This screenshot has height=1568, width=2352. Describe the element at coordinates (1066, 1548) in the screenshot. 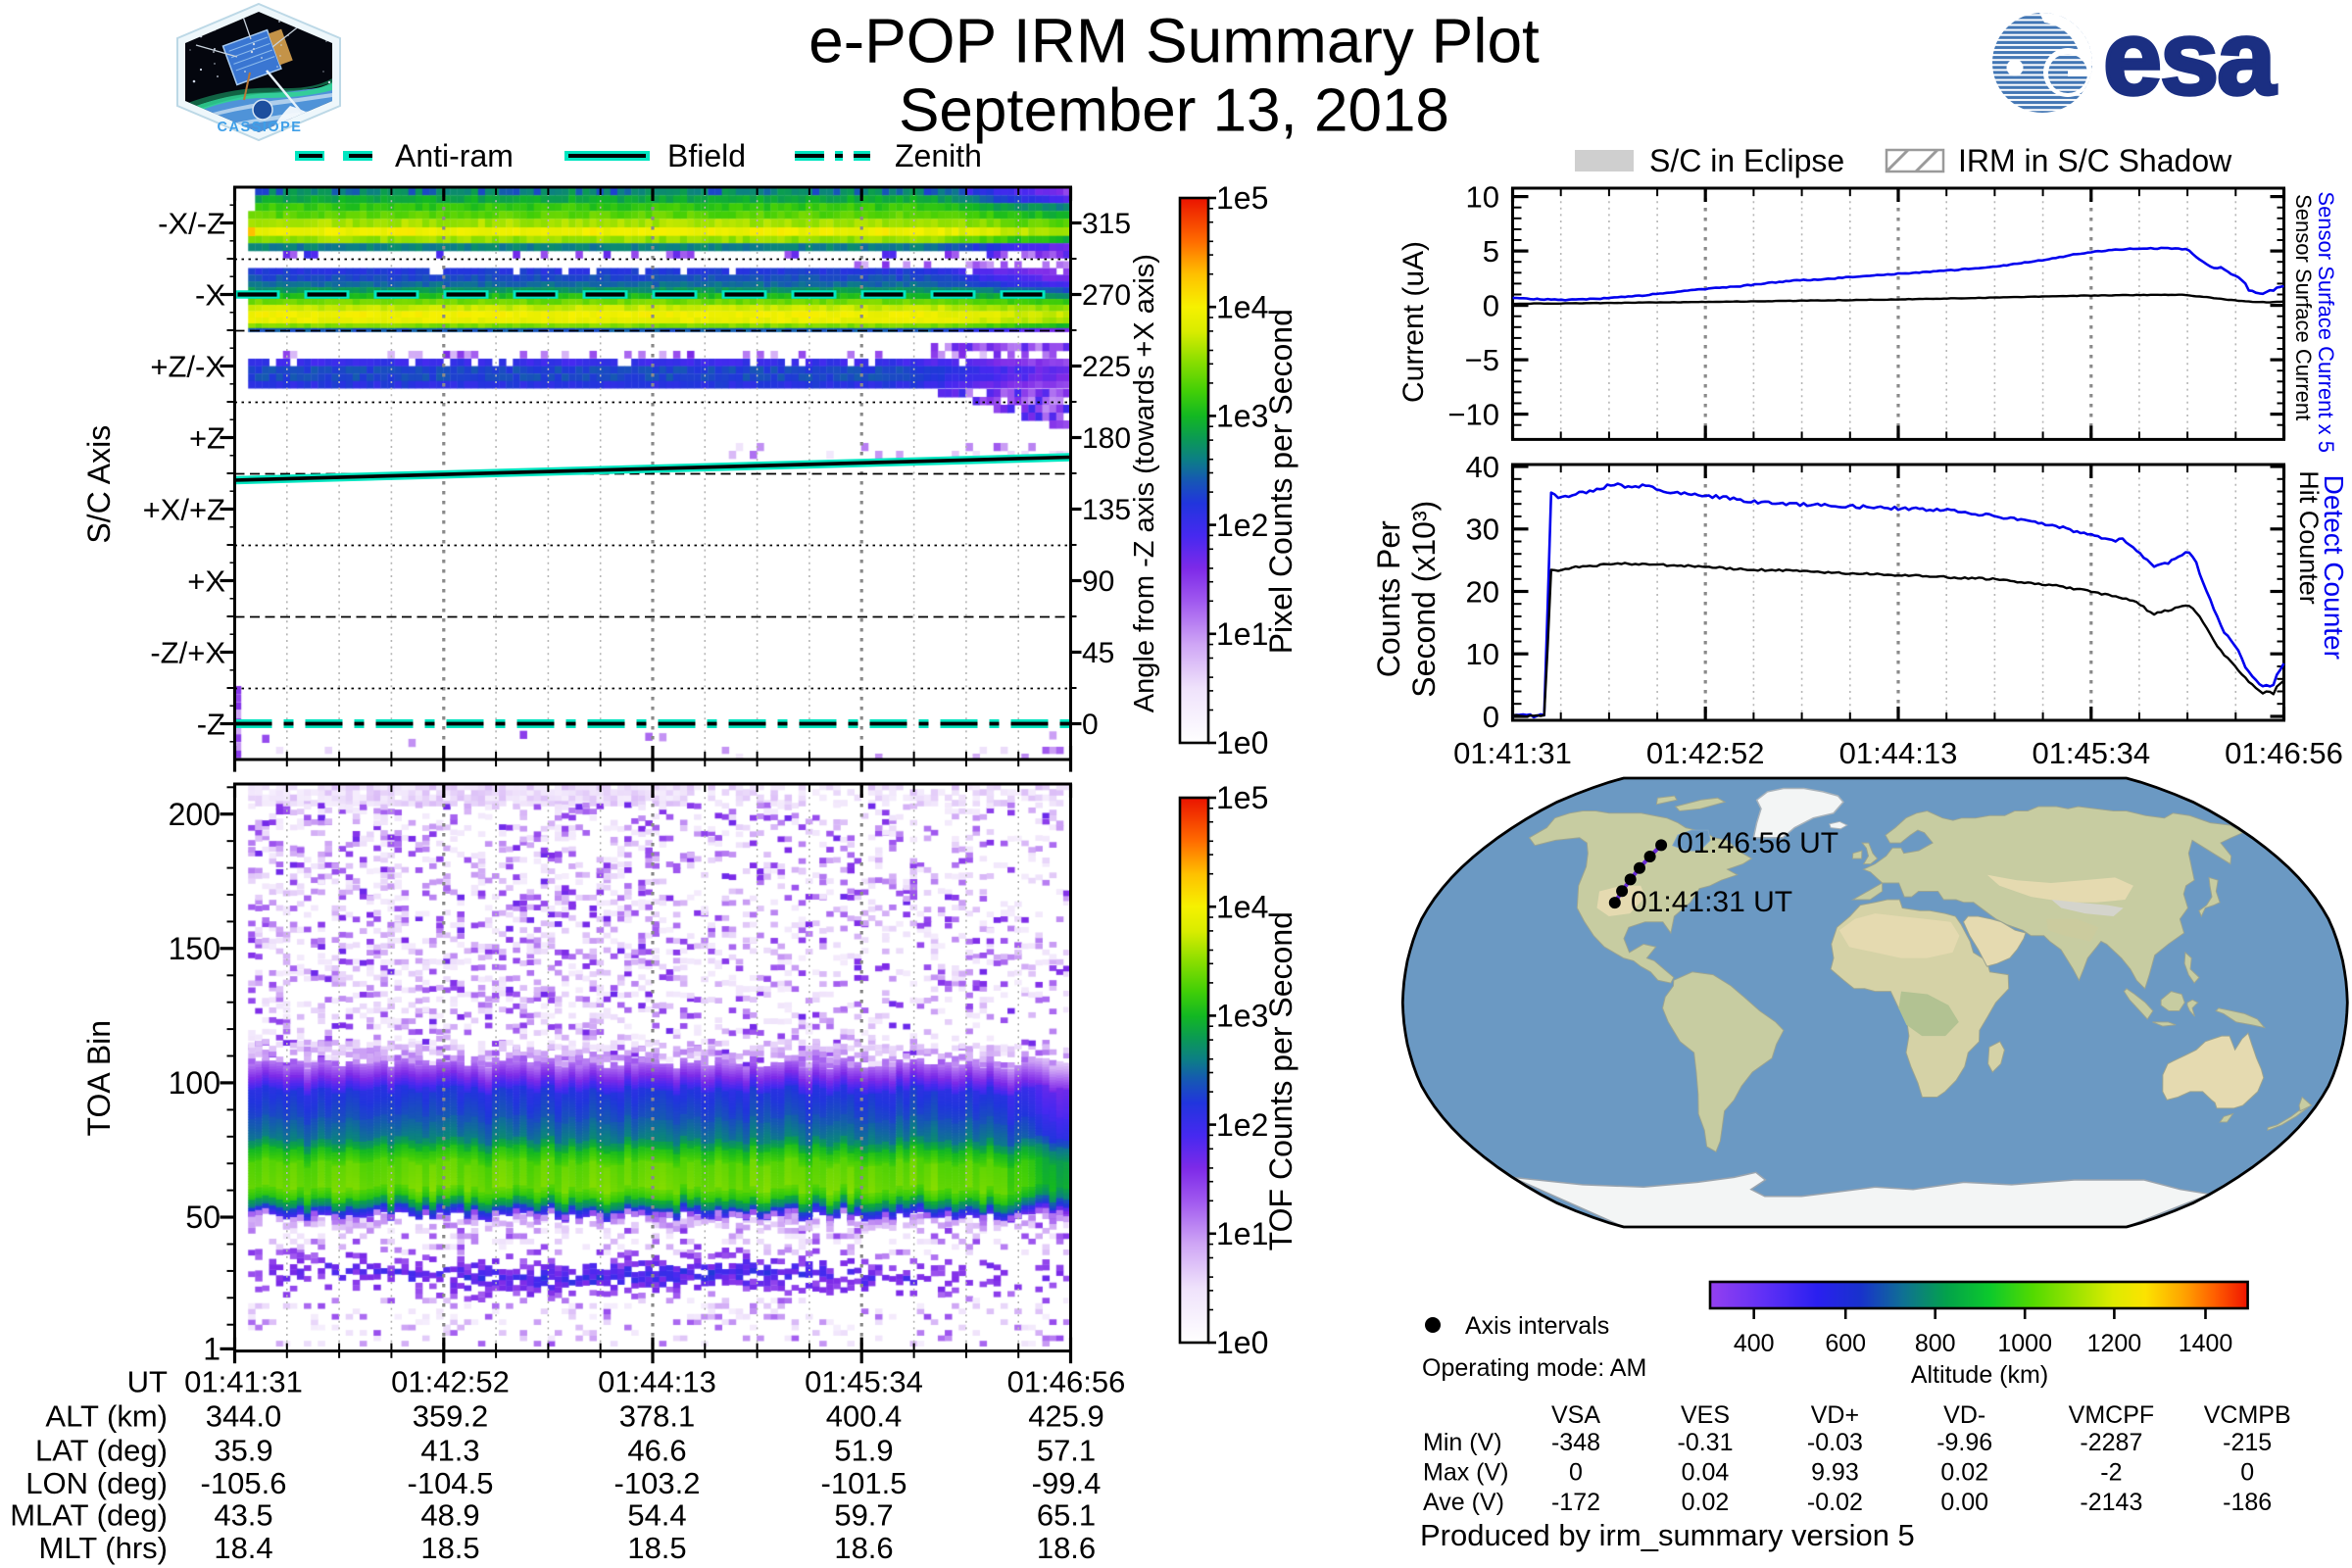

I see `svg-text: 18.6` at that location.